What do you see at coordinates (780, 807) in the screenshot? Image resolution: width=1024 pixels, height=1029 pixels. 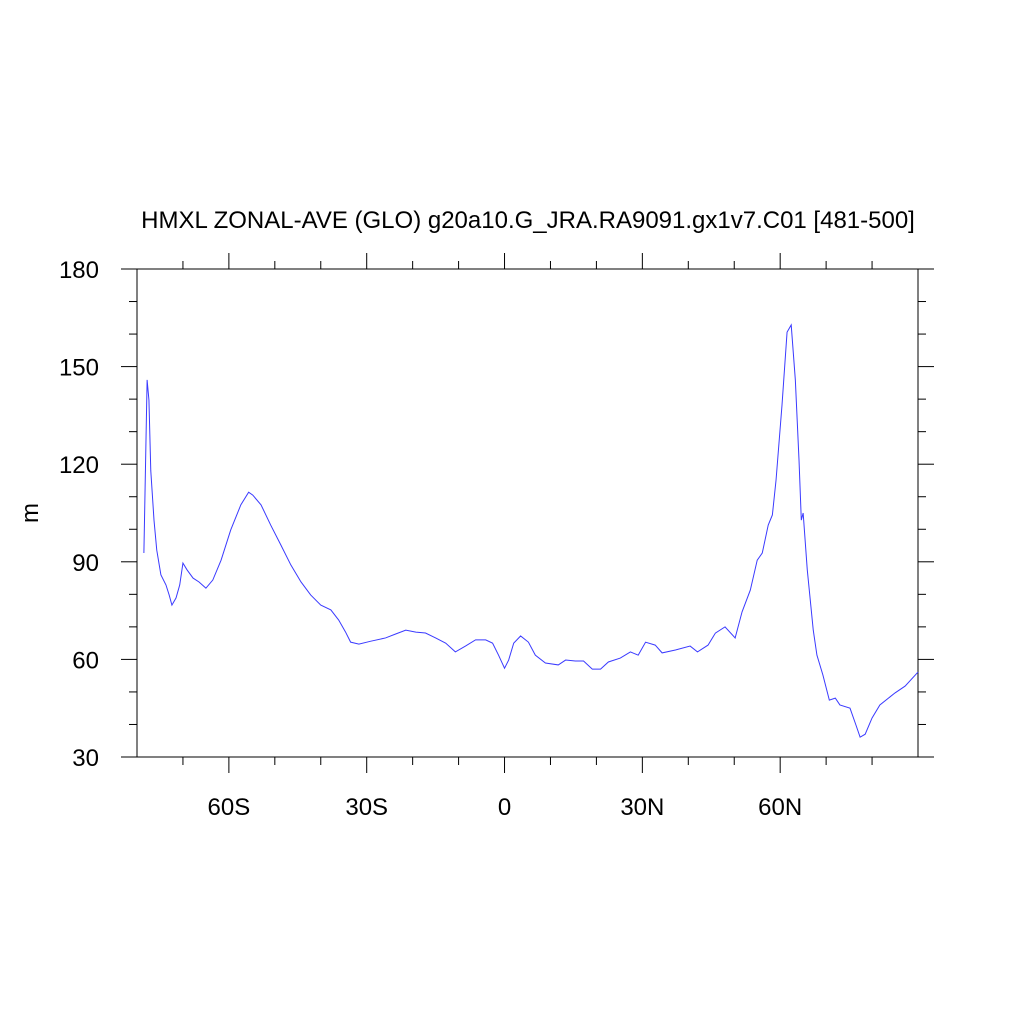 I see `x-tick-label: 60N` at bounding box center [780, 807].